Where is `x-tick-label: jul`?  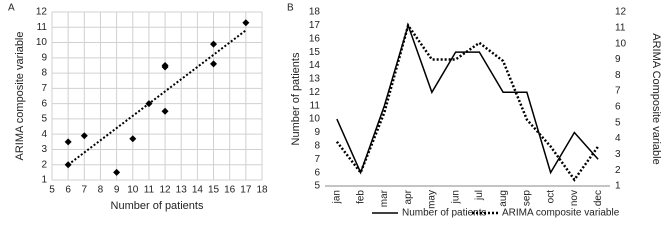 x-tick-label: jul is located at coordinates (479, 195).